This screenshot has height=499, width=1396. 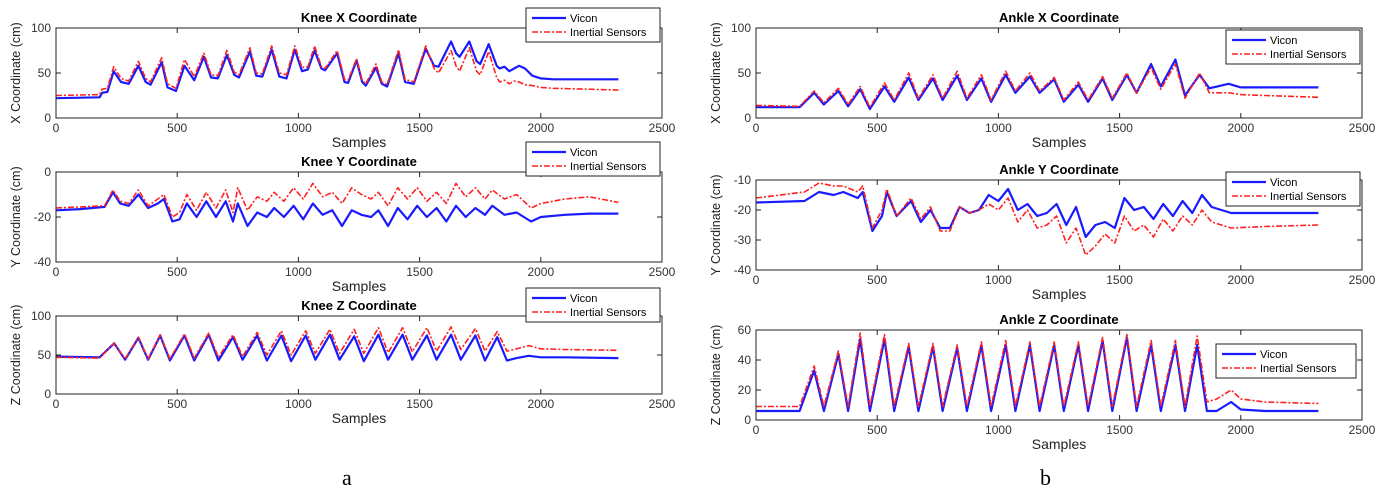 I want to click on panel-label-a: a, so click(x=347, y=477).